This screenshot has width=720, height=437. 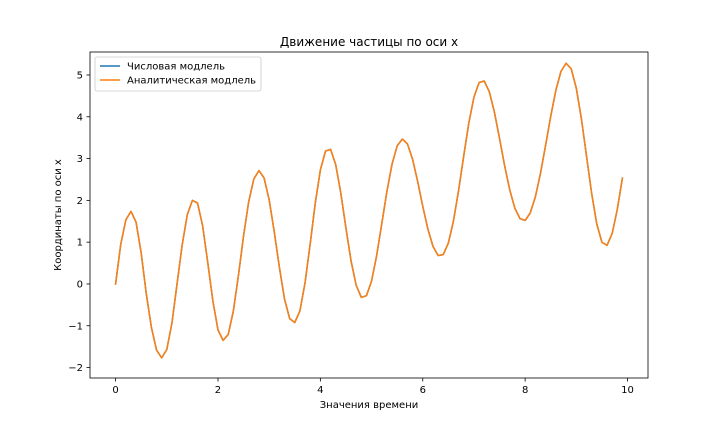 I want to click on y-tick-label: 2, so click(x=80, y=201).